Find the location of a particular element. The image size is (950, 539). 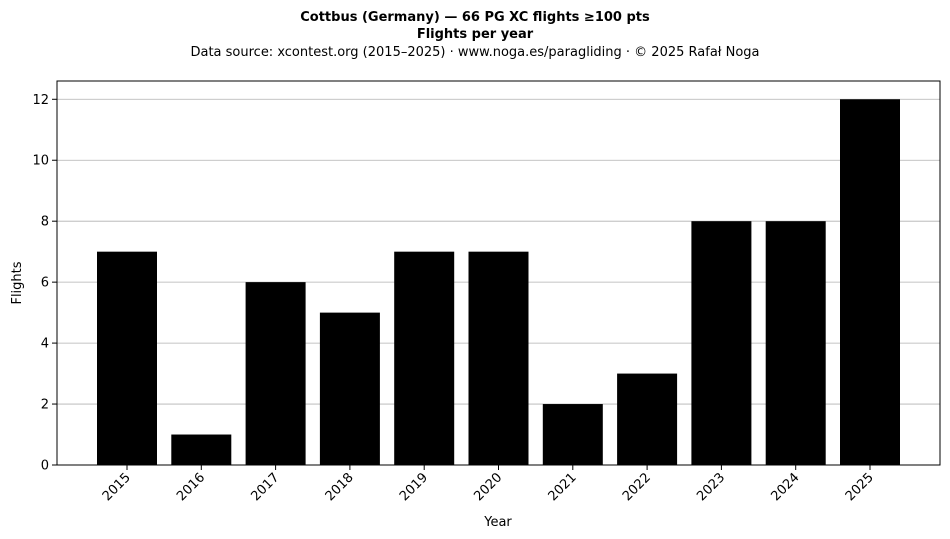

x-tick-label: 2018 is located at coordinates (340, 487).